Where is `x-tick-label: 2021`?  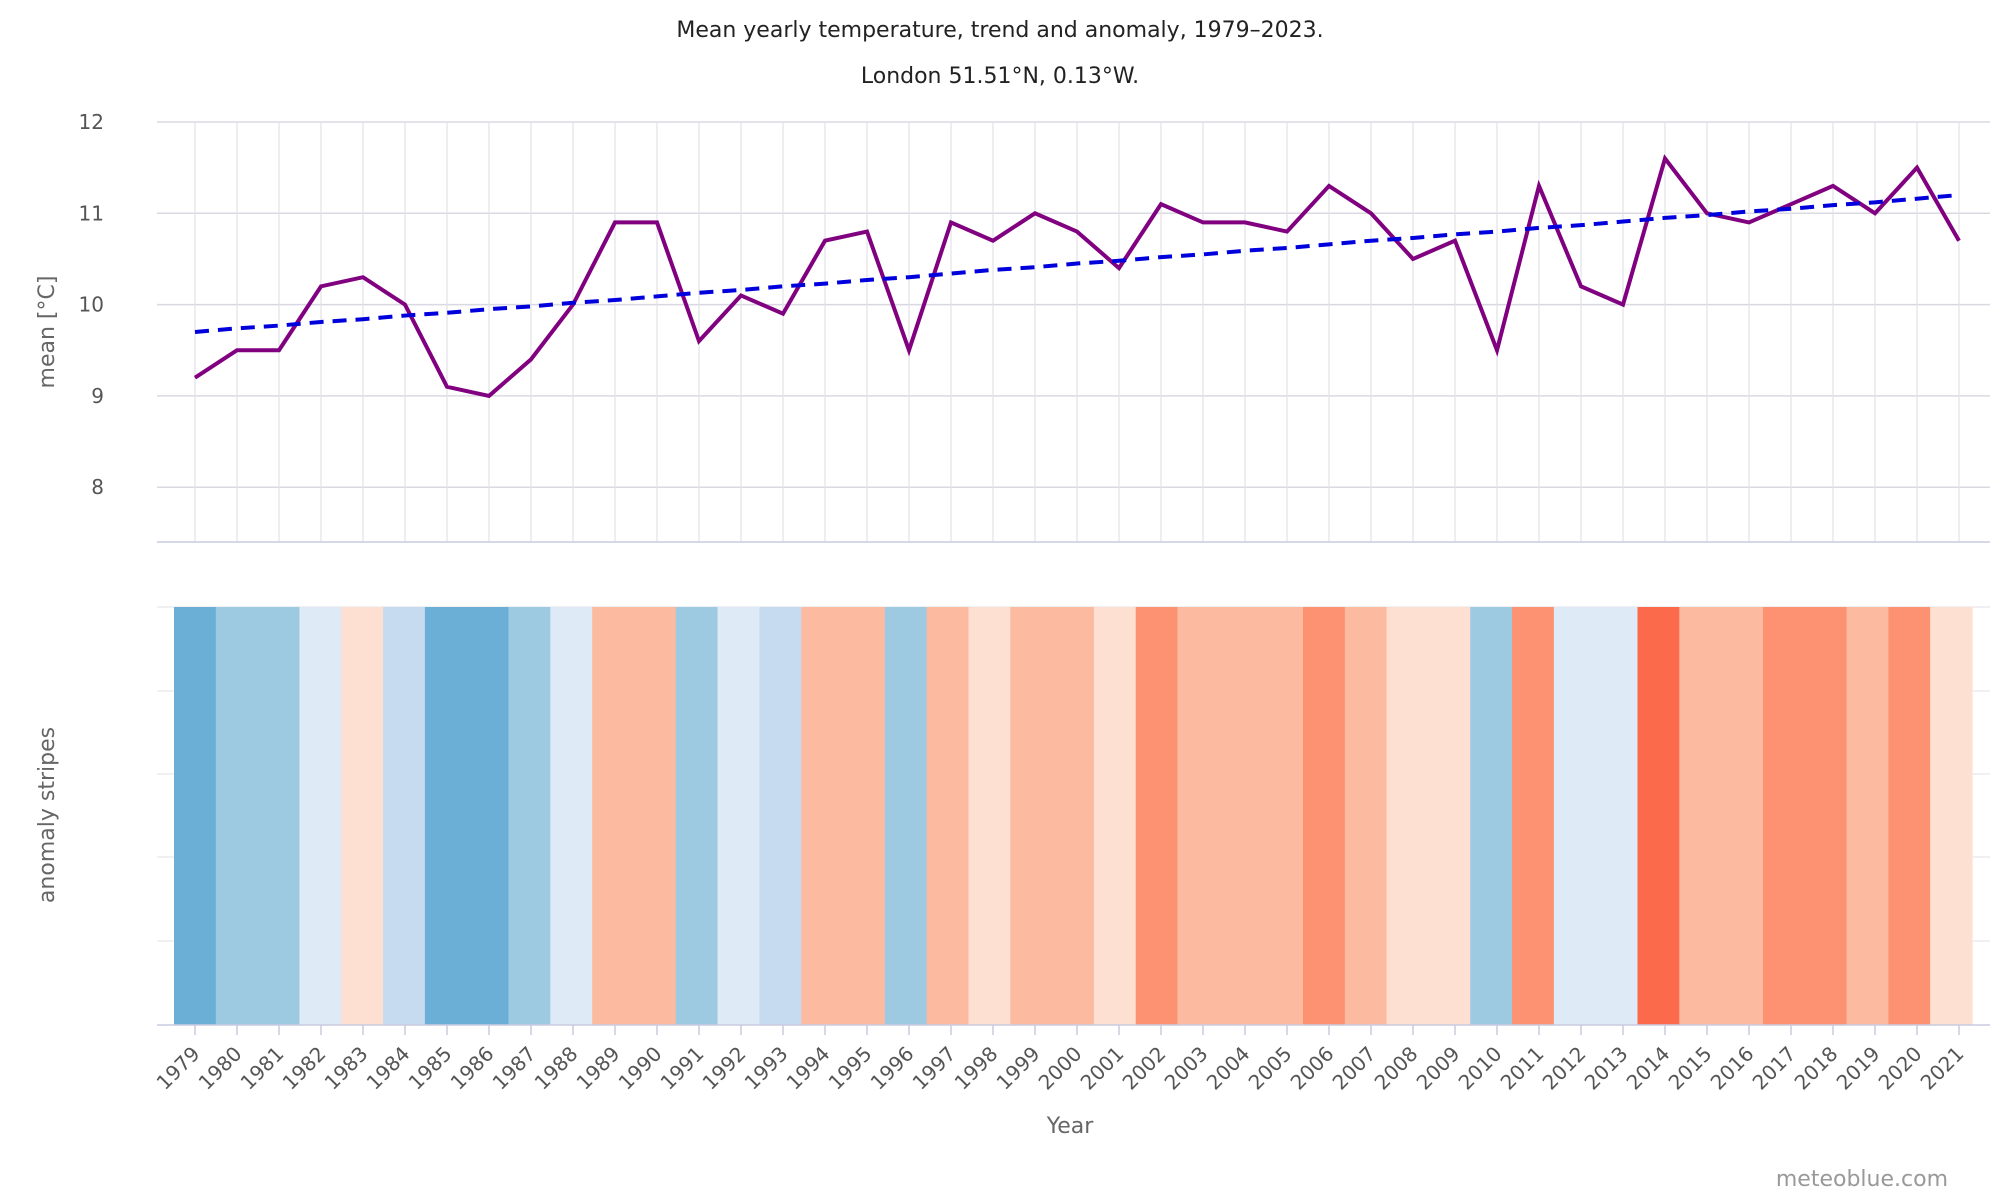 x-tick-label: 2021 is located at coordinates (1942, 1068).